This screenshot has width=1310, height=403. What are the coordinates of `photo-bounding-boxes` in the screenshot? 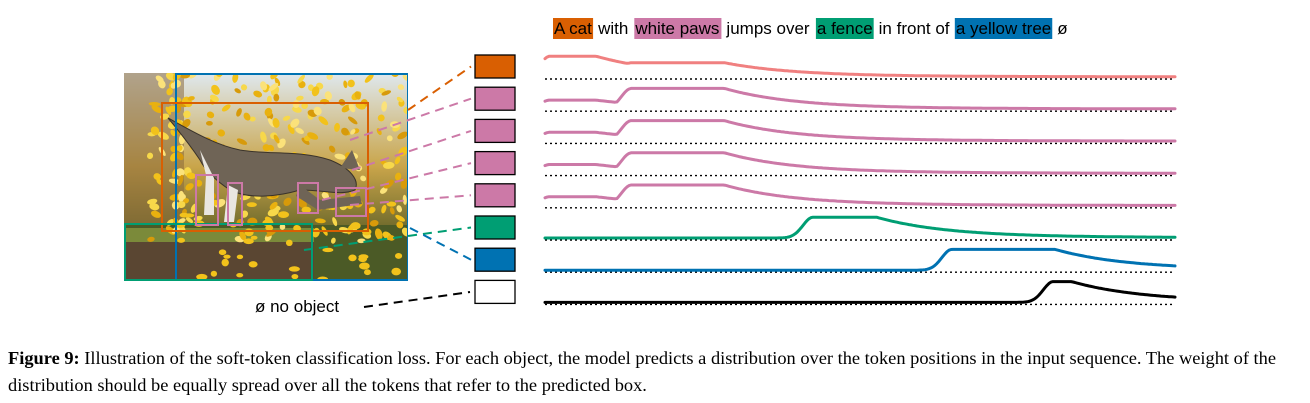 It's located at (266, 177).